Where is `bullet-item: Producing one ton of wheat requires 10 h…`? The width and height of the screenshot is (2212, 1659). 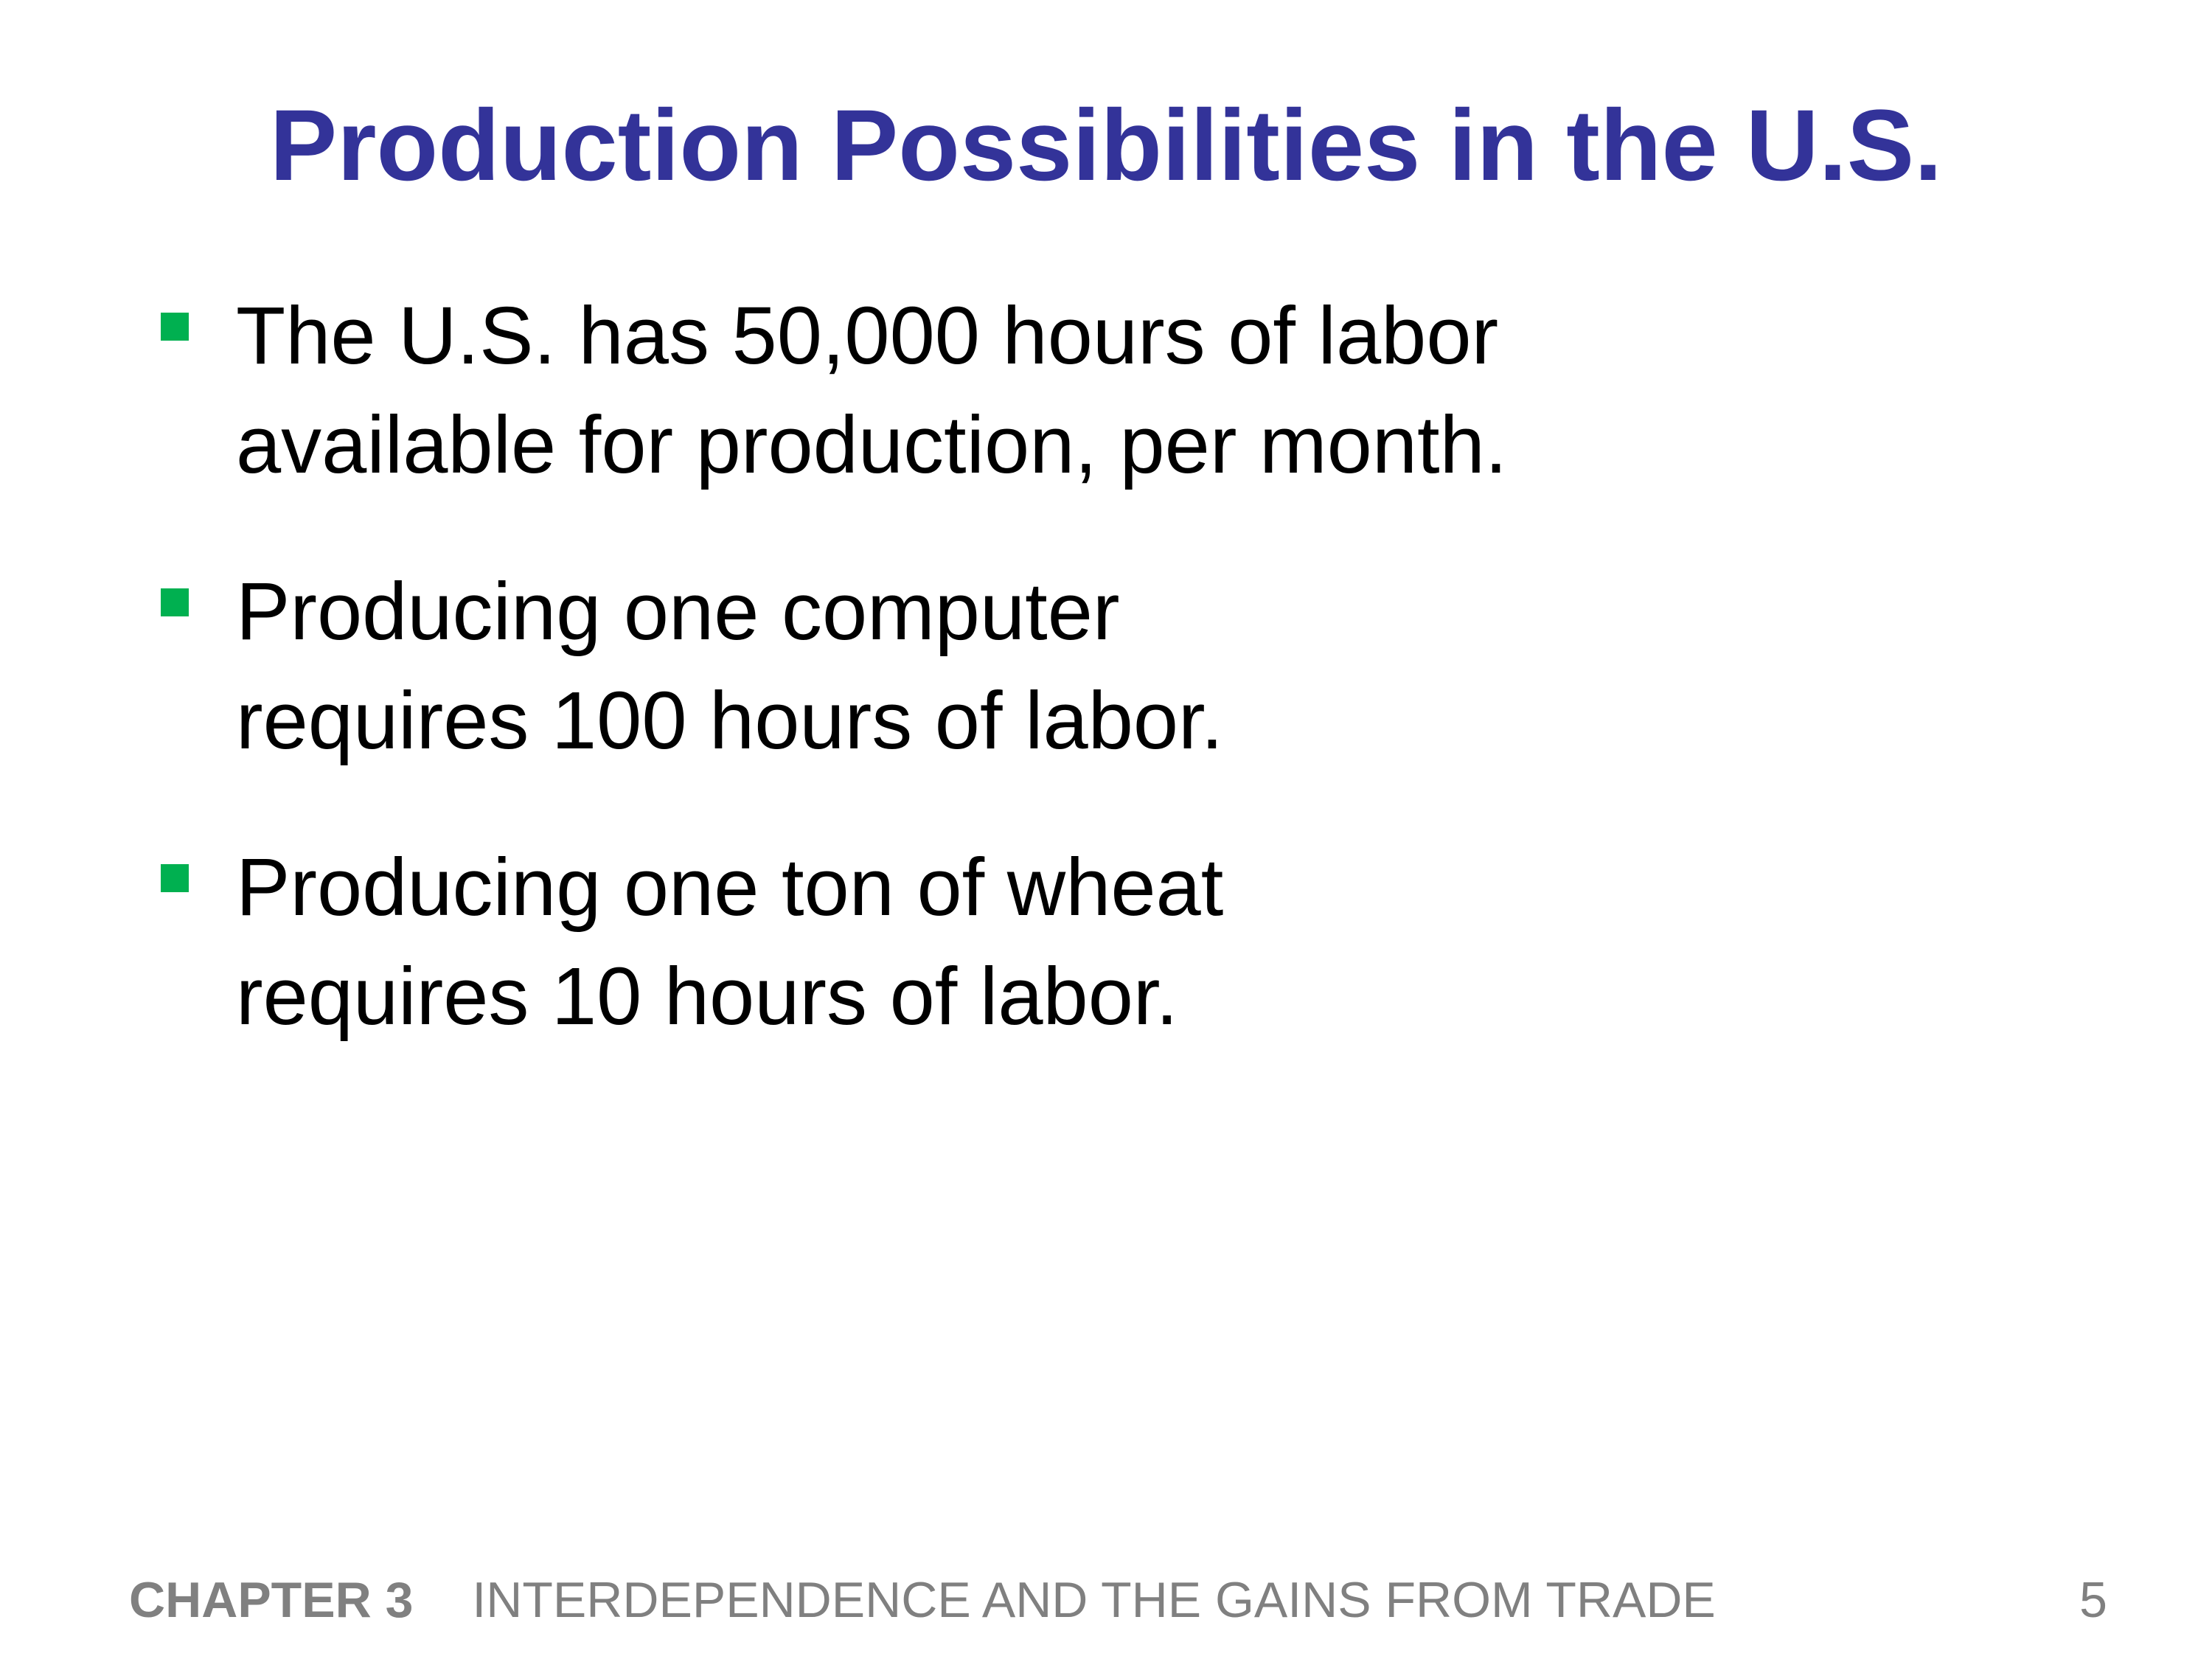
bullet-item: Producing one ton of wheat requires 10 h… is located at coordinates (1119, 942).